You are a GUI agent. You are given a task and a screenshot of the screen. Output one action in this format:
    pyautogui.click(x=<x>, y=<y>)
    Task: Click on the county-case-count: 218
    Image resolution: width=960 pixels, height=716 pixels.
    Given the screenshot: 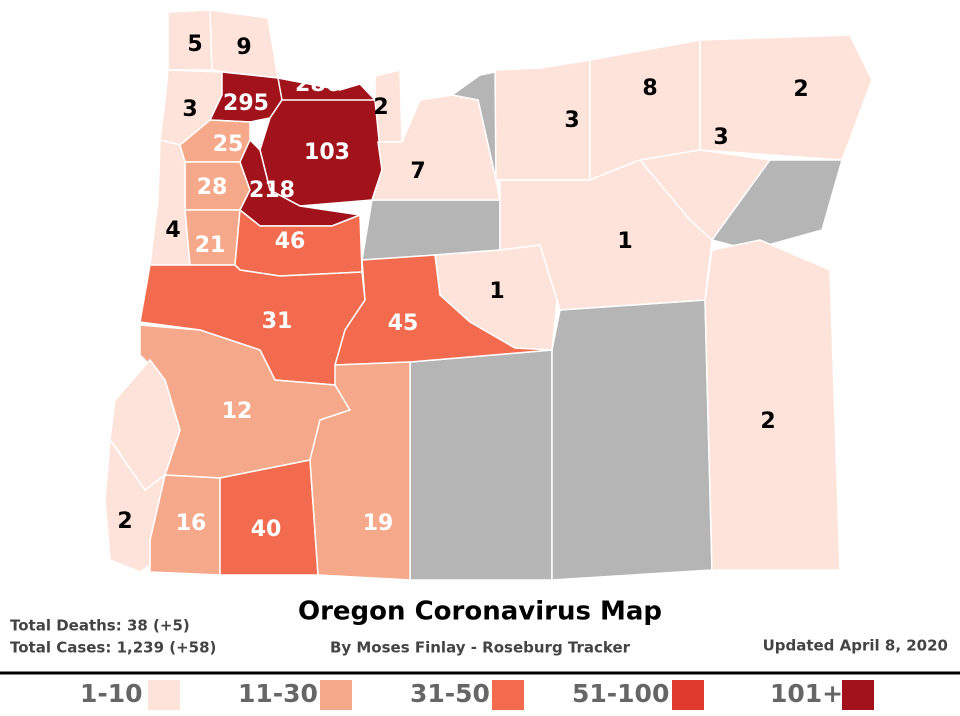 What is the action you would take?
    pyautogui.click(x=272, y=190)
    